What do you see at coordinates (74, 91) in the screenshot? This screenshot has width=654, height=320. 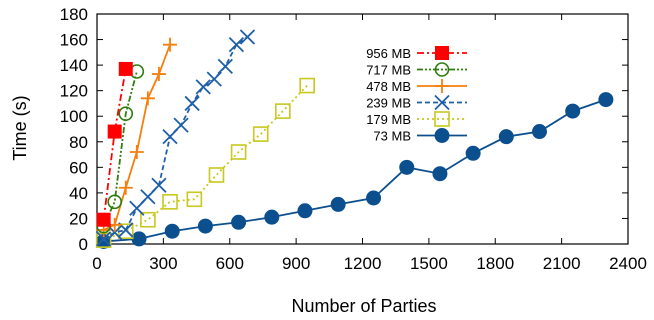 I see `y-tick-label: 120` at bounding box center [74, 91].